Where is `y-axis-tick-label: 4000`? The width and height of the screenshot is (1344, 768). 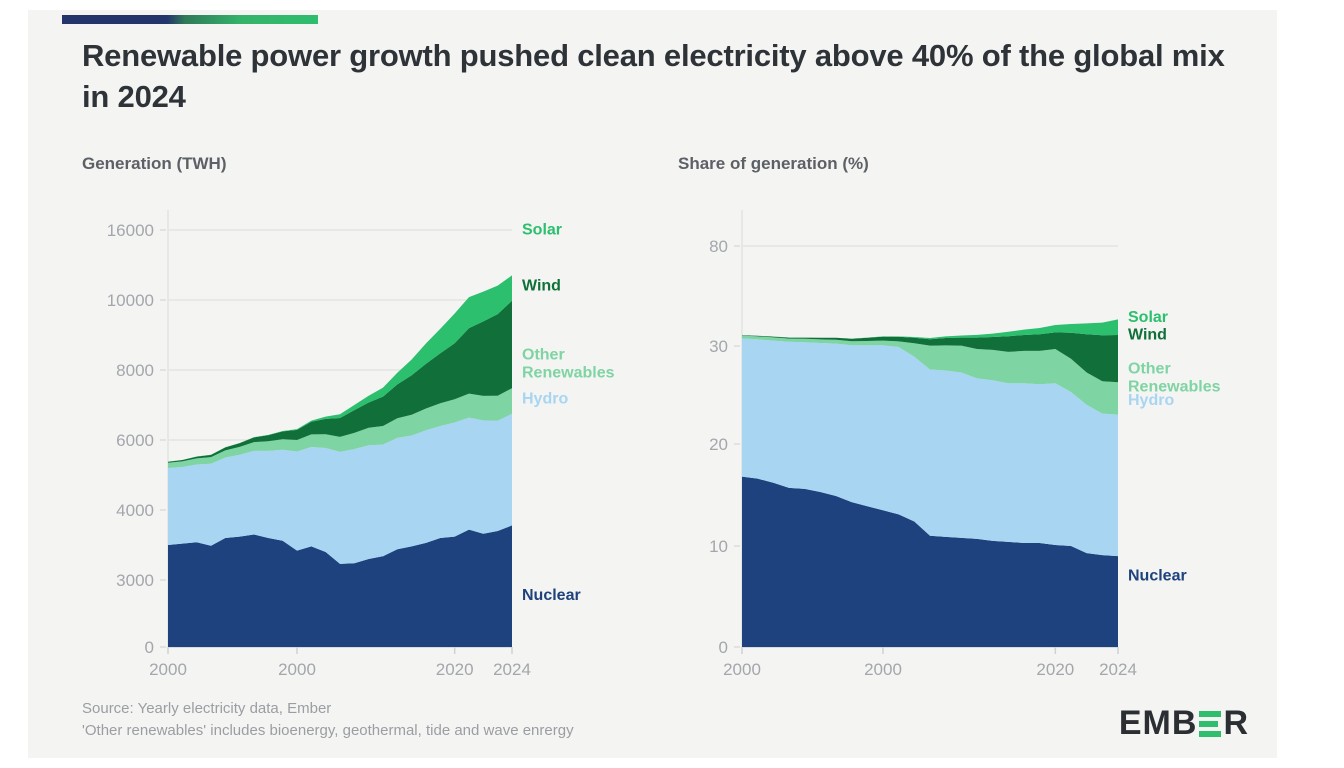 y-axis-tick-label: 4000 is located at coordinates (135, 510).